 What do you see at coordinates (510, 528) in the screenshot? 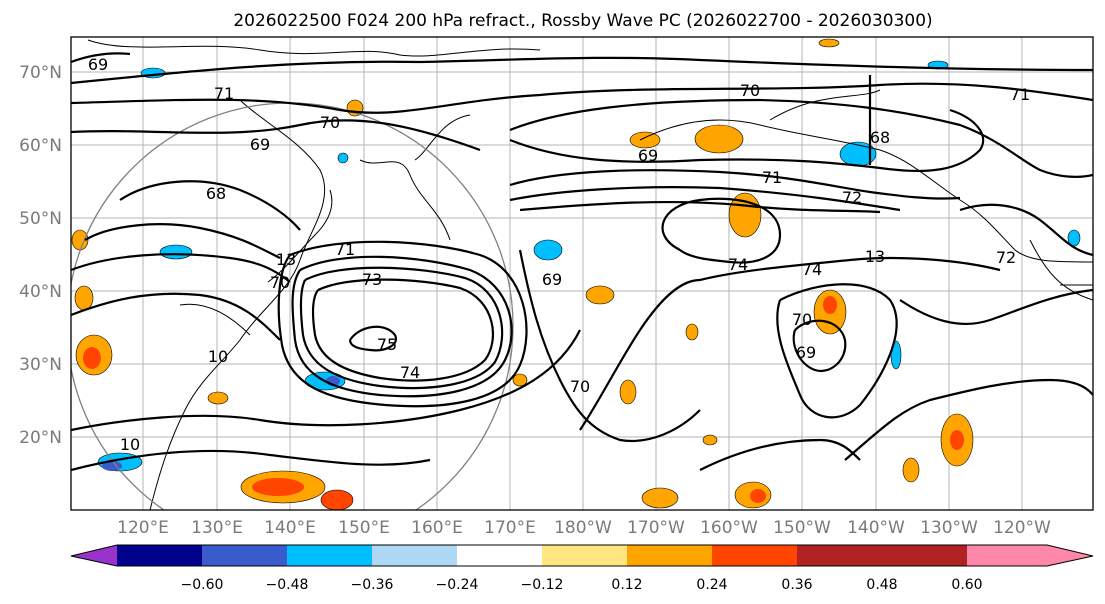
I see `lon-label: 170°E` at bounding box center [510, 528].